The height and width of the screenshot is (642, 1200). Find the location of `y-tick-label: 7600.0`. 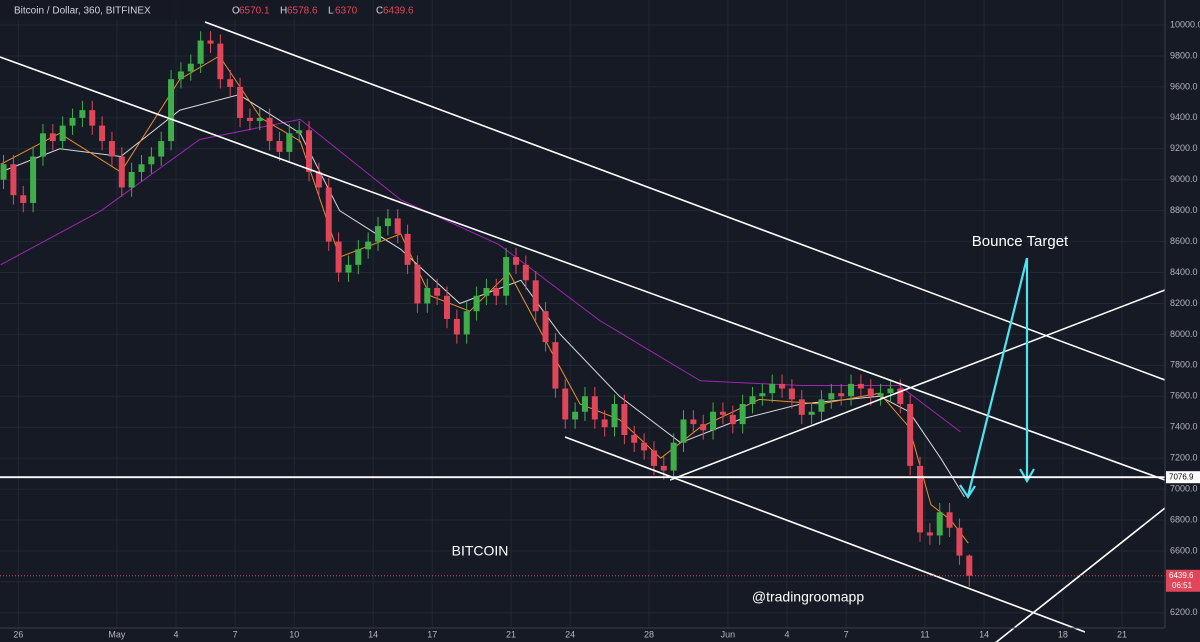

y-tick-label: 7600.0 is located at coordinates (1184, 396).